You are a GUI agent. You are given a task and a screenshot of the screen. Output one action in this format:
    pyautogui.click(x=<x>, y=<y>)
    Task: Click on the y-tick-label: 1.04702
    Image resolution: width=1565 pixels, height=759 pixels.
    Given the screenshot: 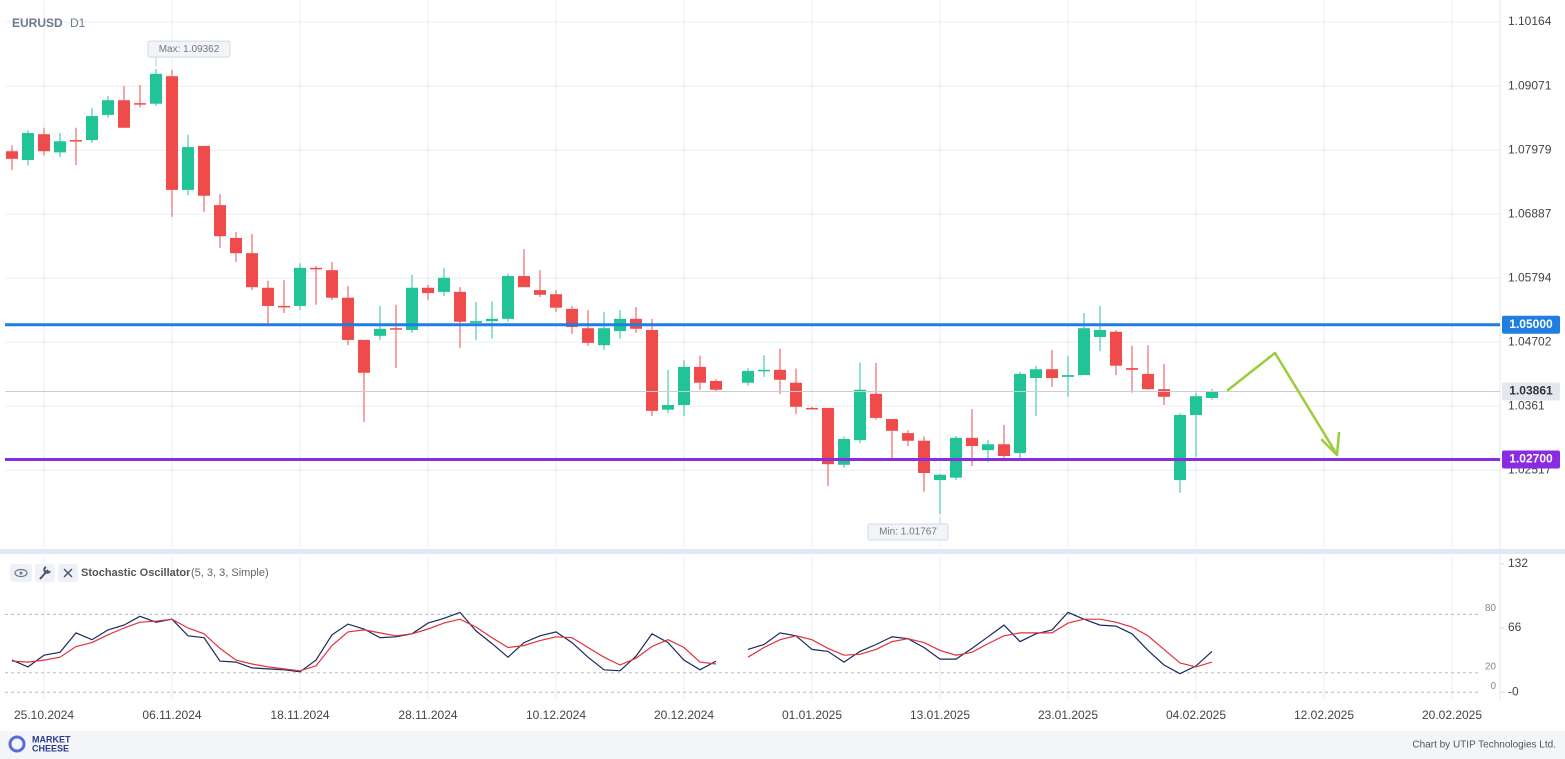 What is the action you would take?
    pyautogui.click(x=1530, y=341)
    